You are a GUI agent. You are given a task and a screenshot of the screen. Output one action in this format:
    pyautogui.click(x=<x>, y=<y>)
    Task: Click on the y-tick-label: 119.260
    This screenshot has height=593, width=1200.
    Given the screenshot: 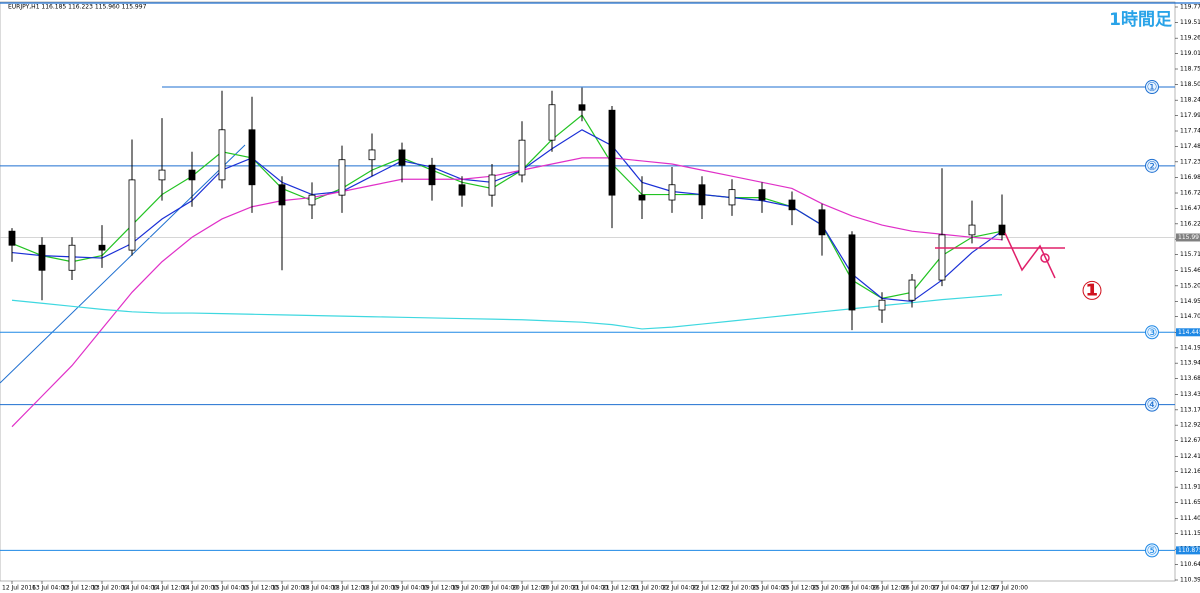 What is the action you would take?
    pyautogui.click(x=1190, y=38)
    